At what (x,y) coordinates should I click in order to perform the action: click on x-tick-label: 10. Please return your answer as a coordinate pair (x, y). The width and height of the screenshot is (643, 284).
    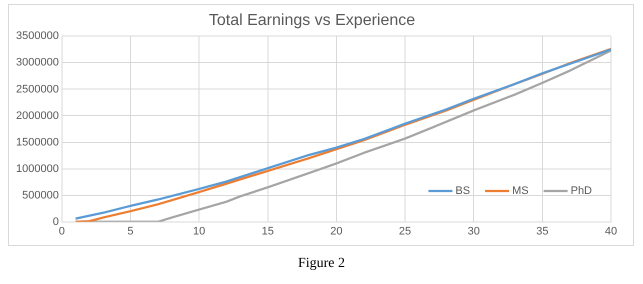
    Looking at the image, I should click on (199, 231).